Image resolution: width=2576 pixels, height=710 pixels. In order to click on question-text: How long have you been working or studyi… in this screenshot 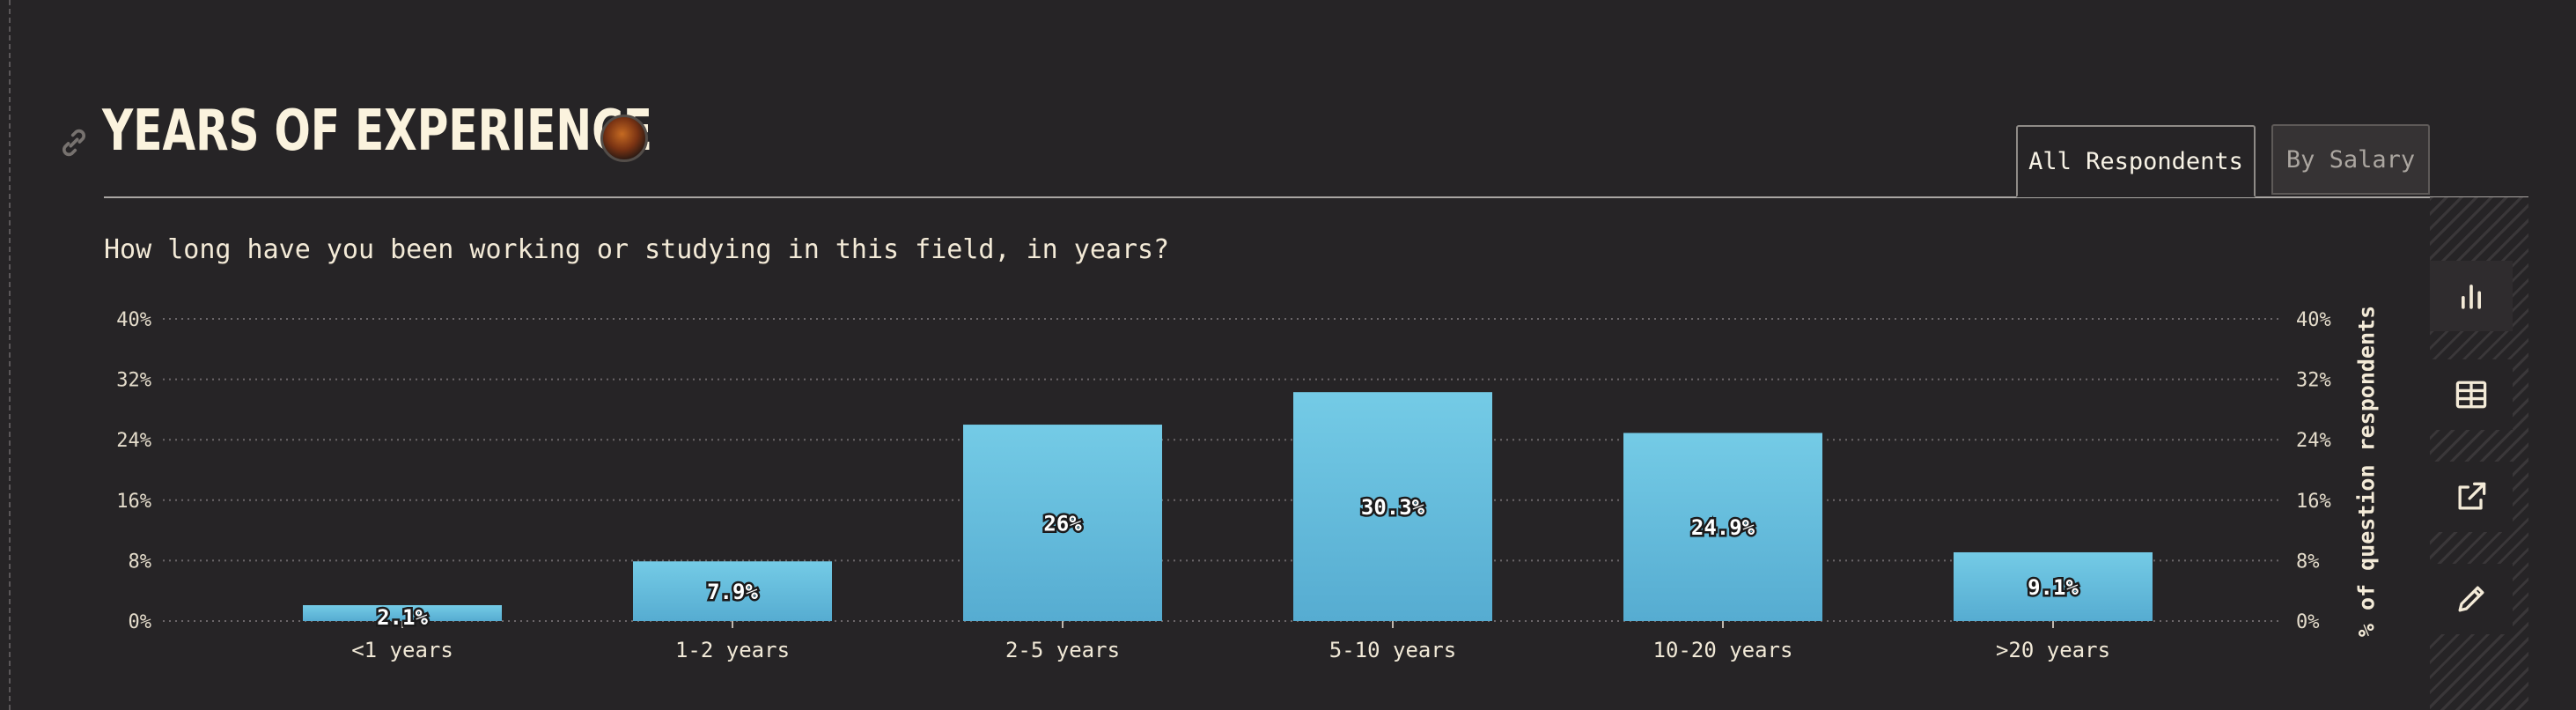, I will do `click(637, 249)`.